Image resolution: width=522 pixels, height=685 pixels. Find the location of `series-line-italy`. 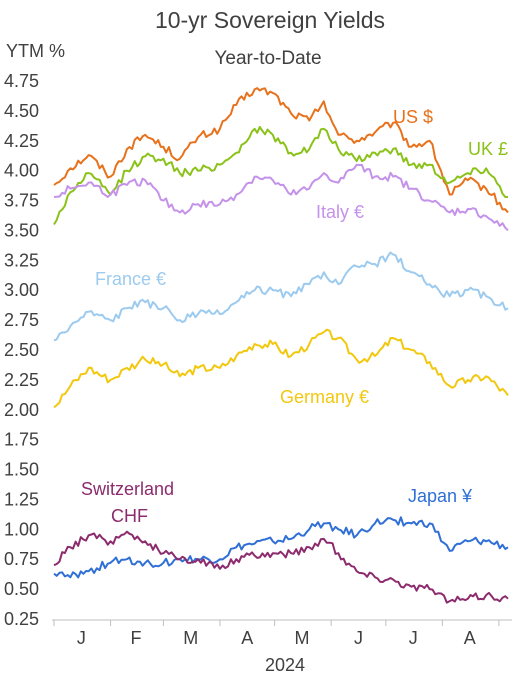

series-line-italy is located at coordinates (281, 197).